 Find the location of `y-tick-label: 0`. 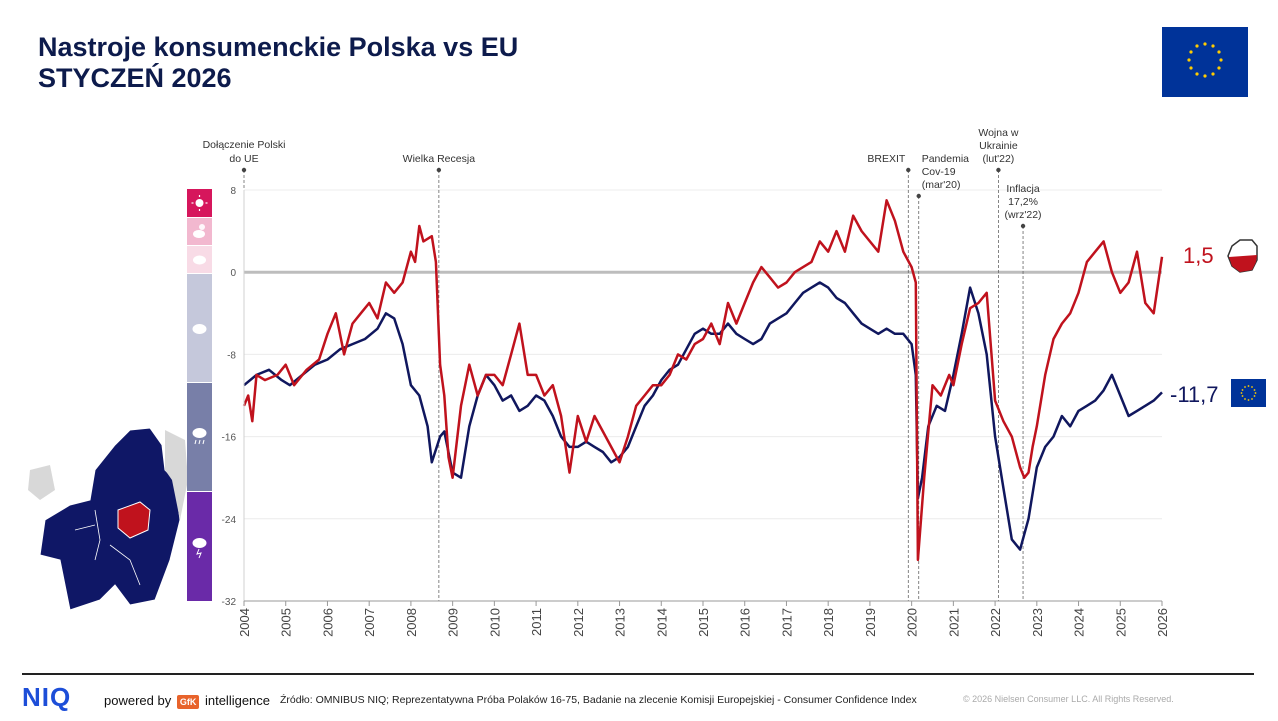

y-tick-label: 0 is located at coordinates (233, 273).